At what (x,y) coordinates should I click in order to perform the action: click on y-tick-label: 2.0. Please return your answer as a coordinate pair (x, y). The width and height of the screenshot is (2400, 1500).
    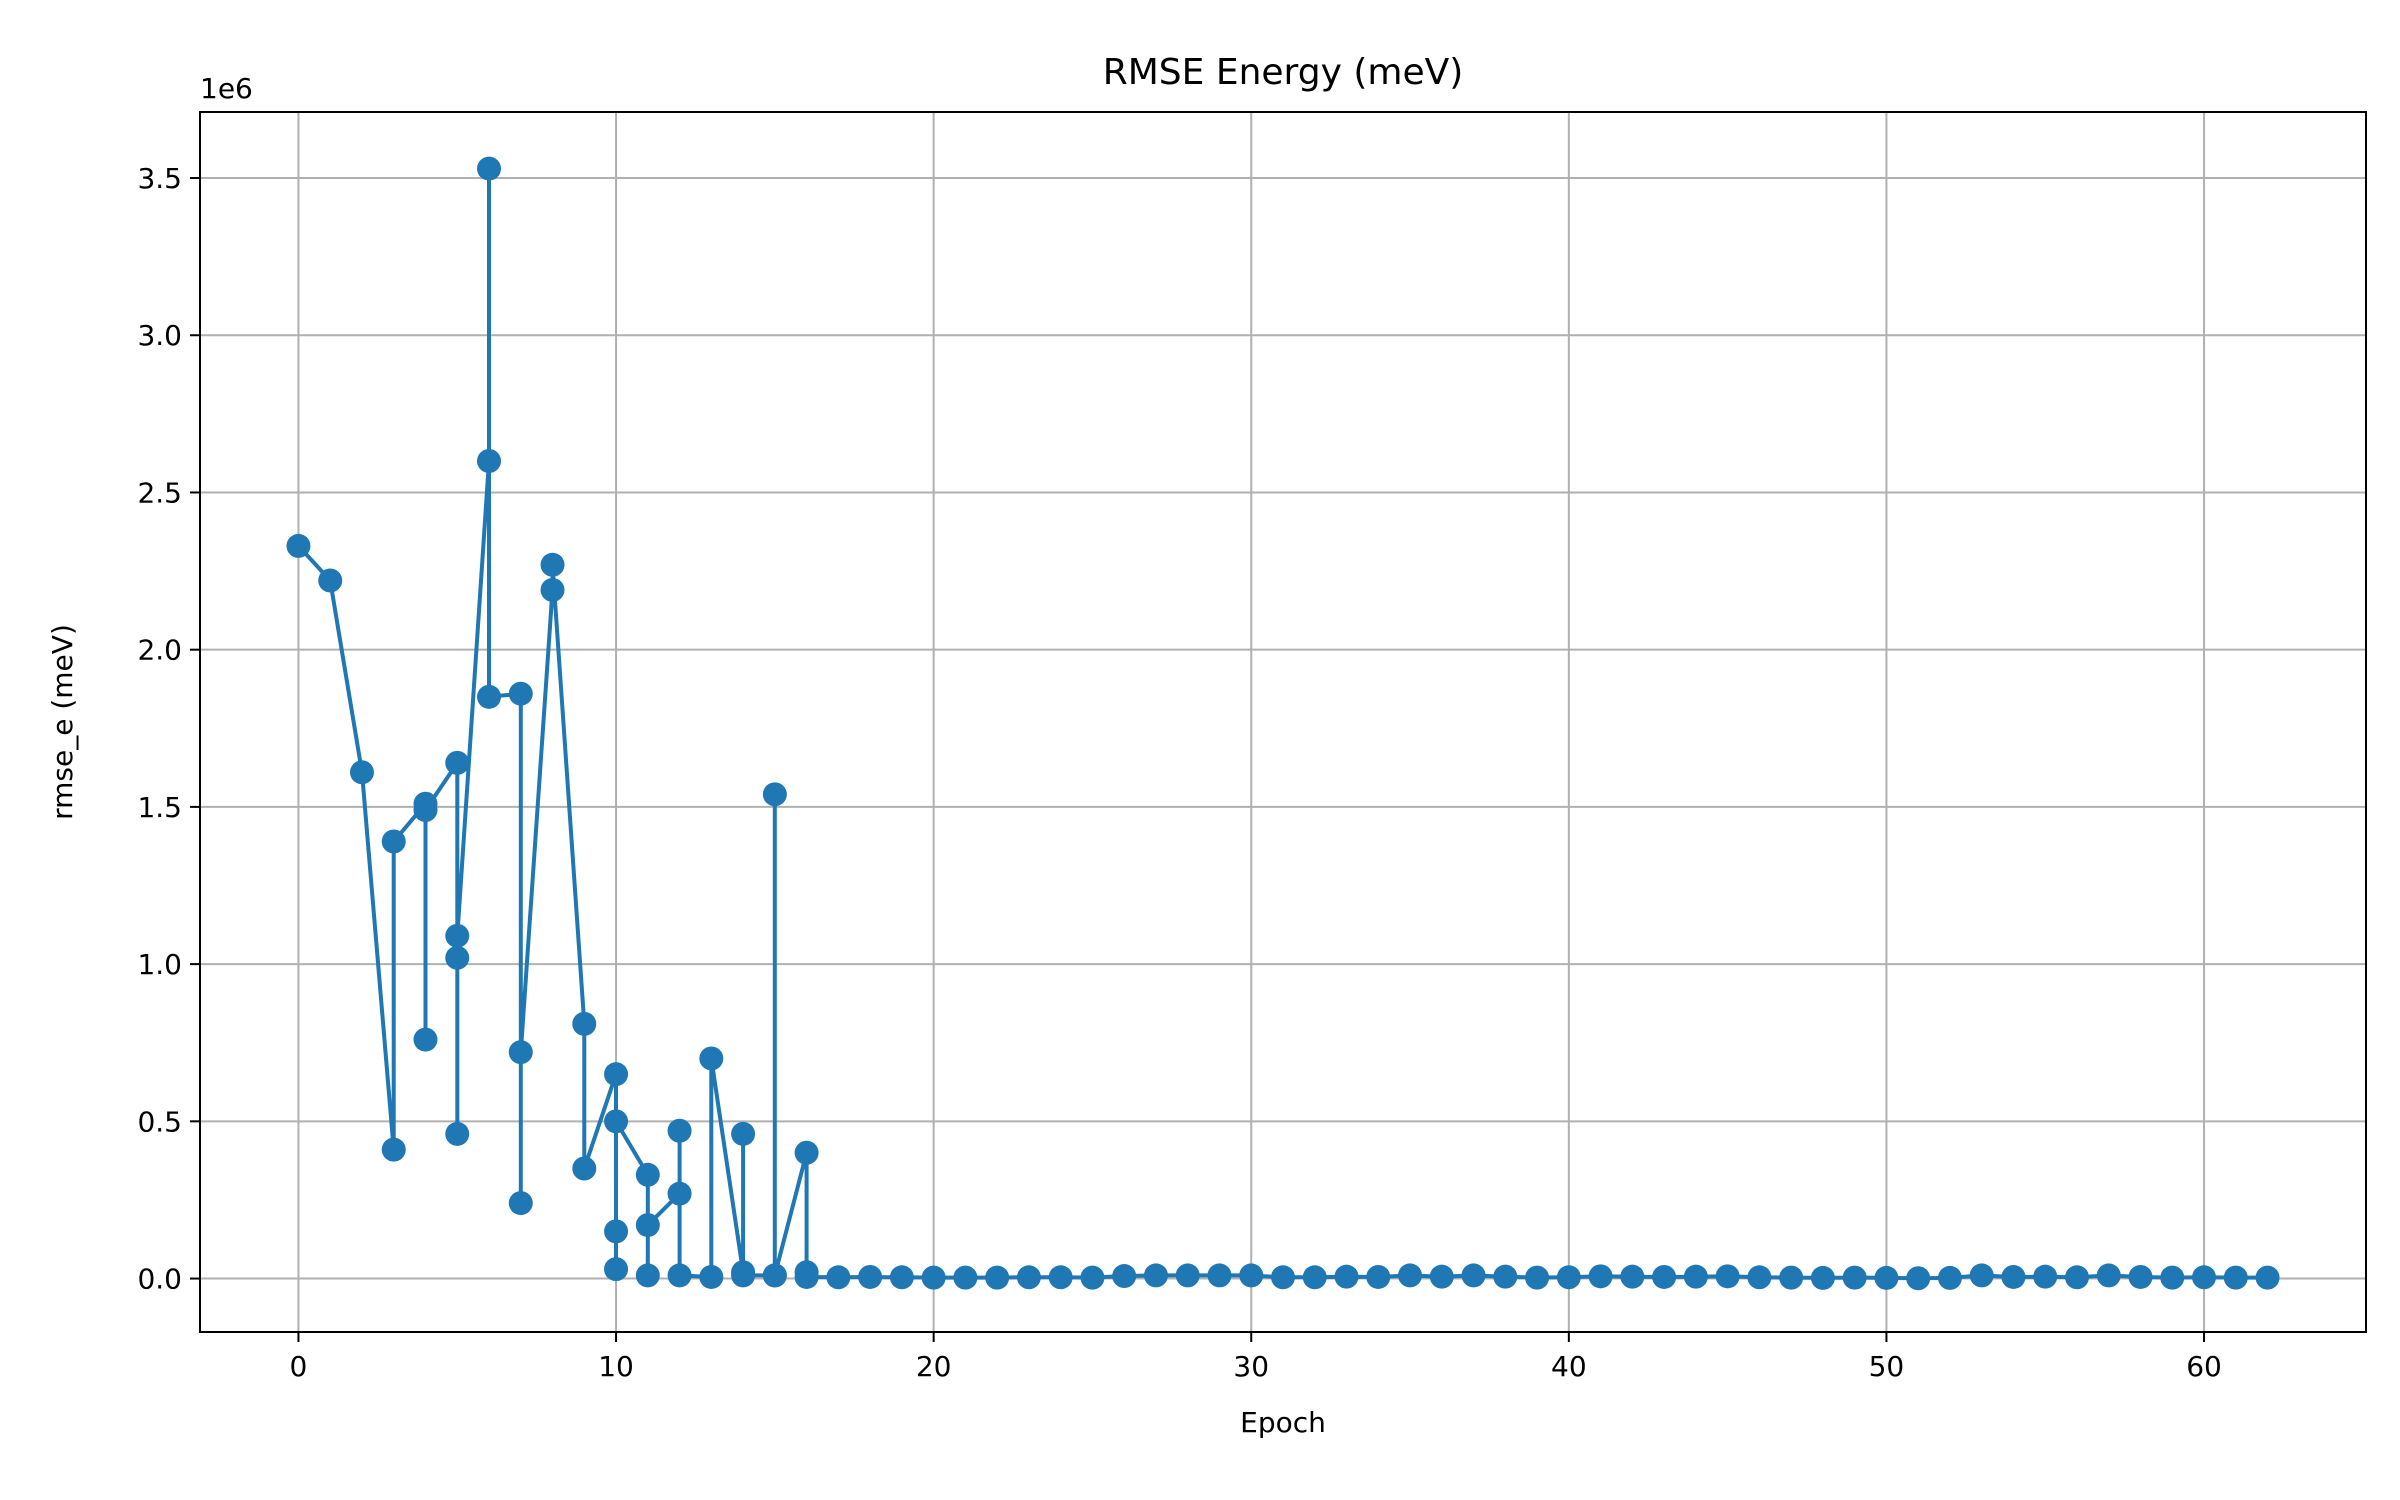
    Looking at the image, I should click on (159, 650).